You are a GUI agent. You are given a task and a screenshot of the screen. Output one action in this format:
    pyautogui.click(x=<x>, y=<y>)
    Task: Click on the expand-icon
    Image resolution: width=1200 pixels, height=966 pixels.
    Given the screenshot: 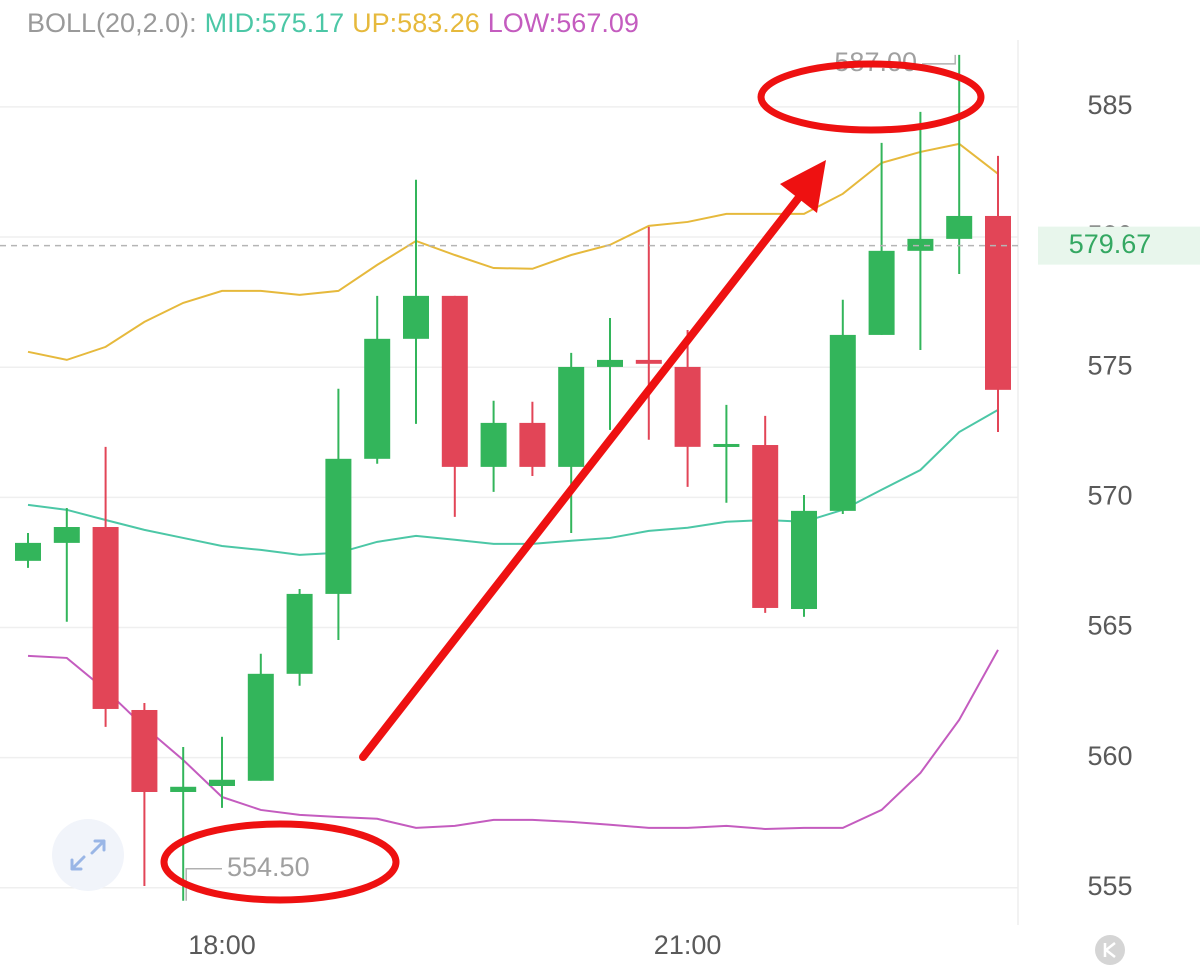 What is the action you would take?
    pyautogui.click(x=88, y=855)
    